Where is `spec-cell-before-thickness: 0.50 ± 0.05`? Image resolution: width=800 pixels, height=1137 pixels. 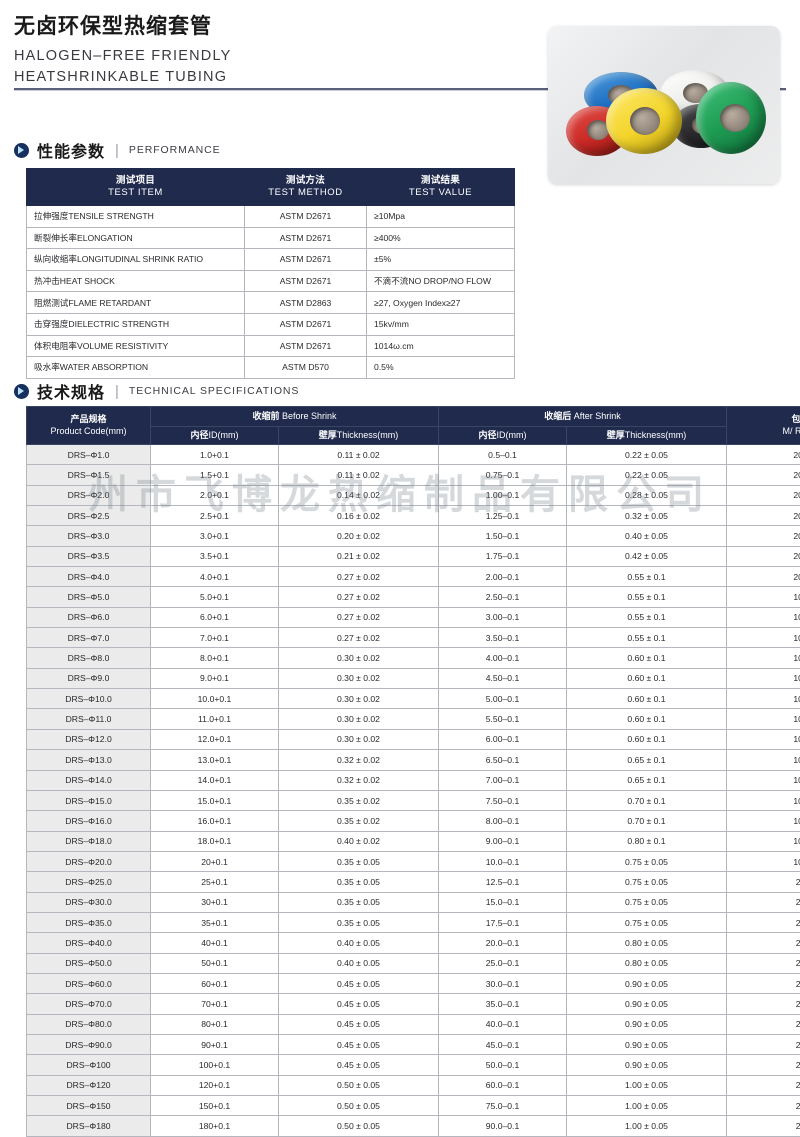 spec-cell-before-thickness: 0.50 ± 0.05 is located at coordinates (359, 1085).